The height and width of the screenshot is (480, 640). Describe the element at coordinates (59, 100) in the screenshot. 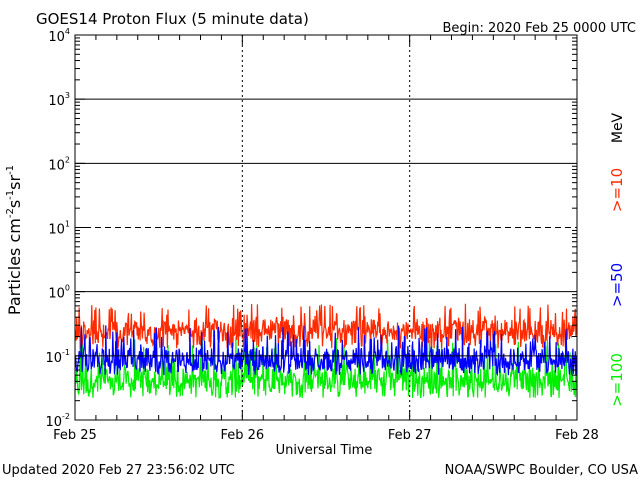

I see `y-tick-label: 10³` at that location.